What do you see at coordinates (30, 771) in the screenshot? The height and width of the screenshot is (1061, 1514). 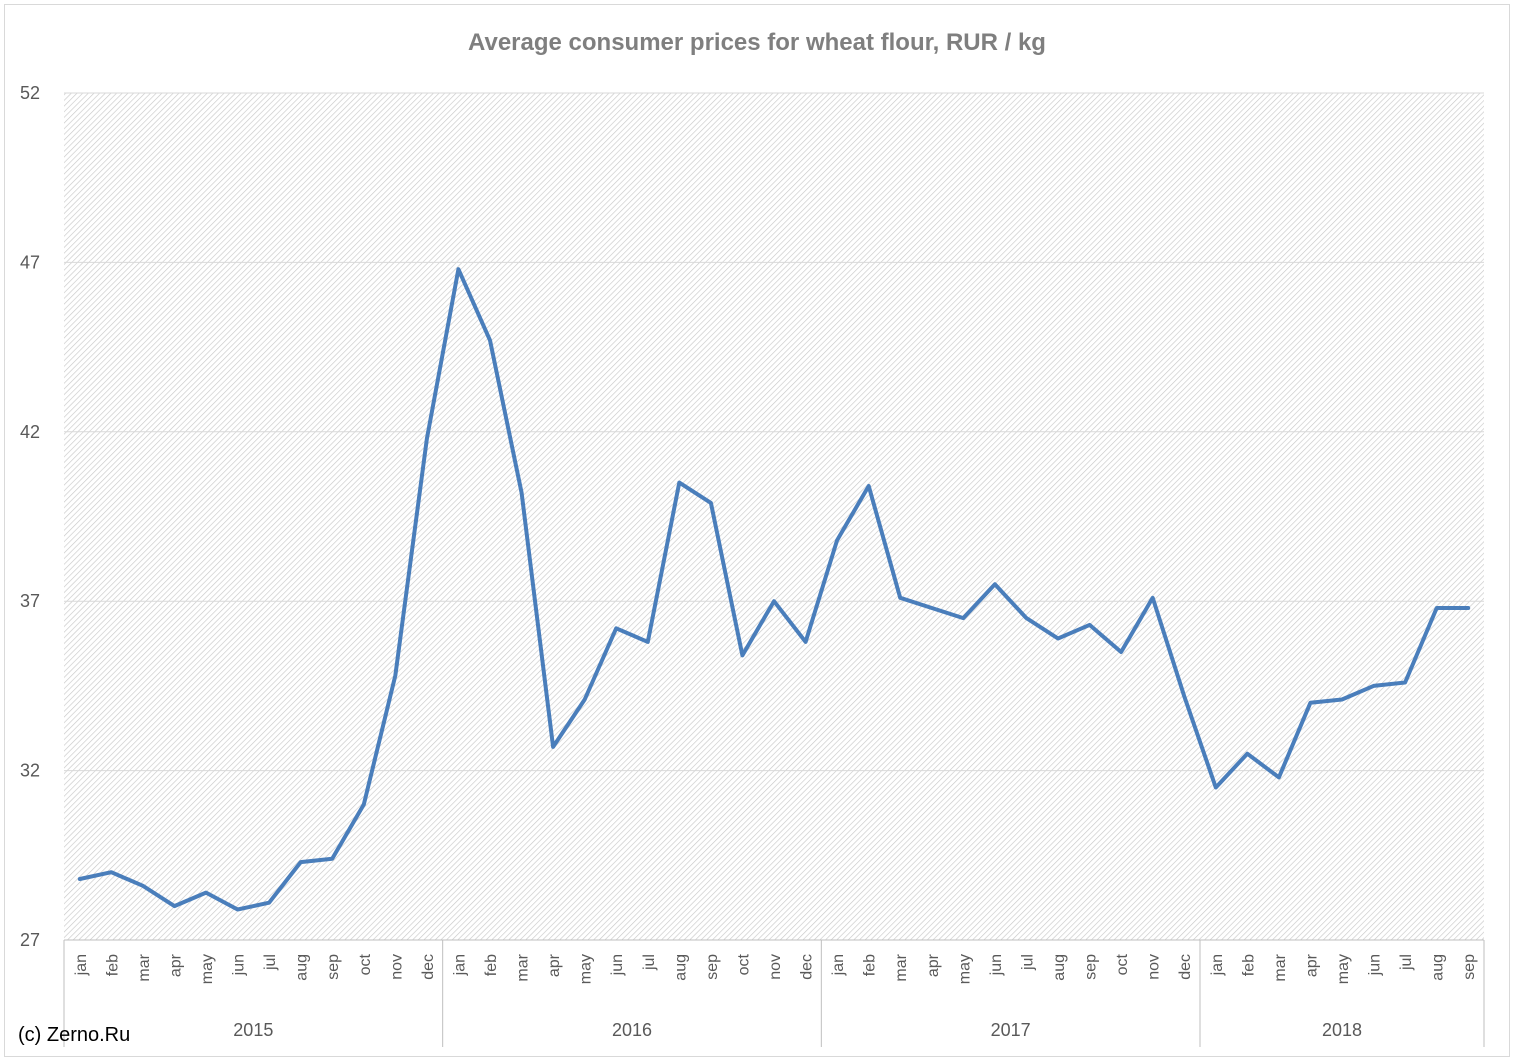 I see `y-tick-label: 32` at bounding box center [30, 771].